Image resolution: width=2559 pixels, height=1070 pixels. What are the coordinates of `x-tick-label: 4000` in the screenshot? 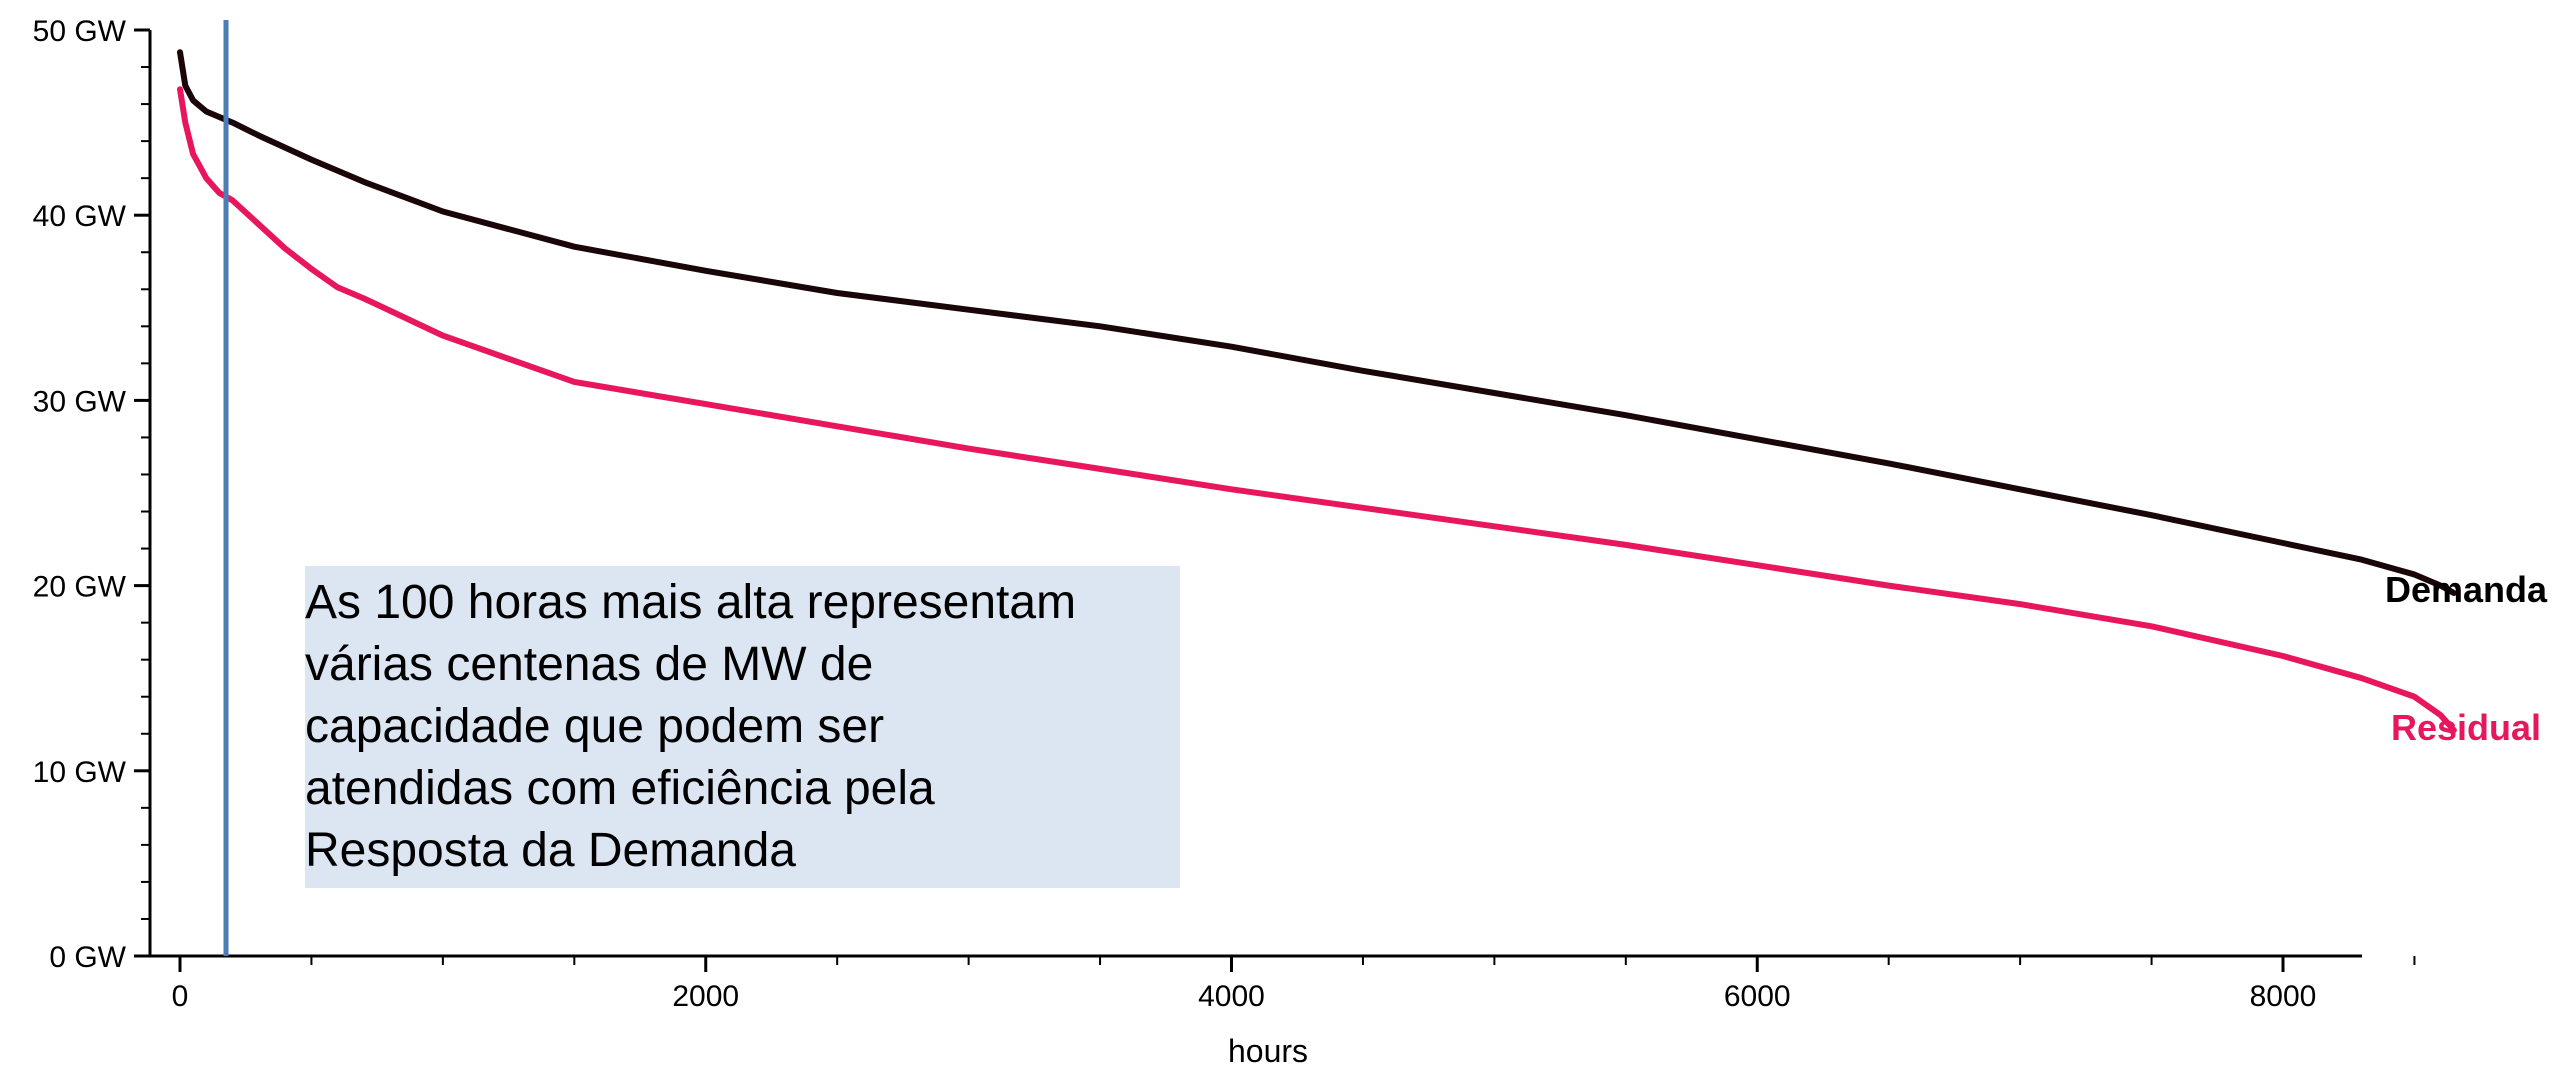 It's located at (1231, 996).